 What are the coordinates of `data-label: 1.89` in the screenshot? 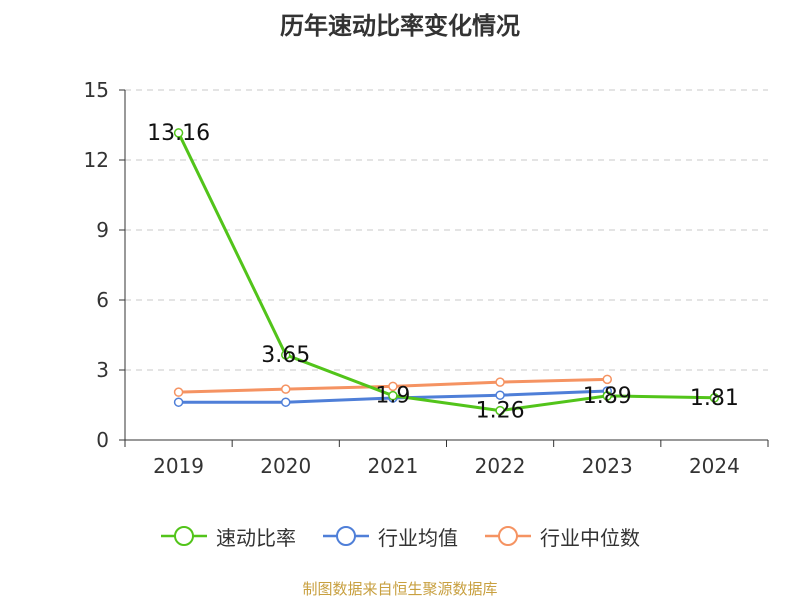 It's located at (607, 396).